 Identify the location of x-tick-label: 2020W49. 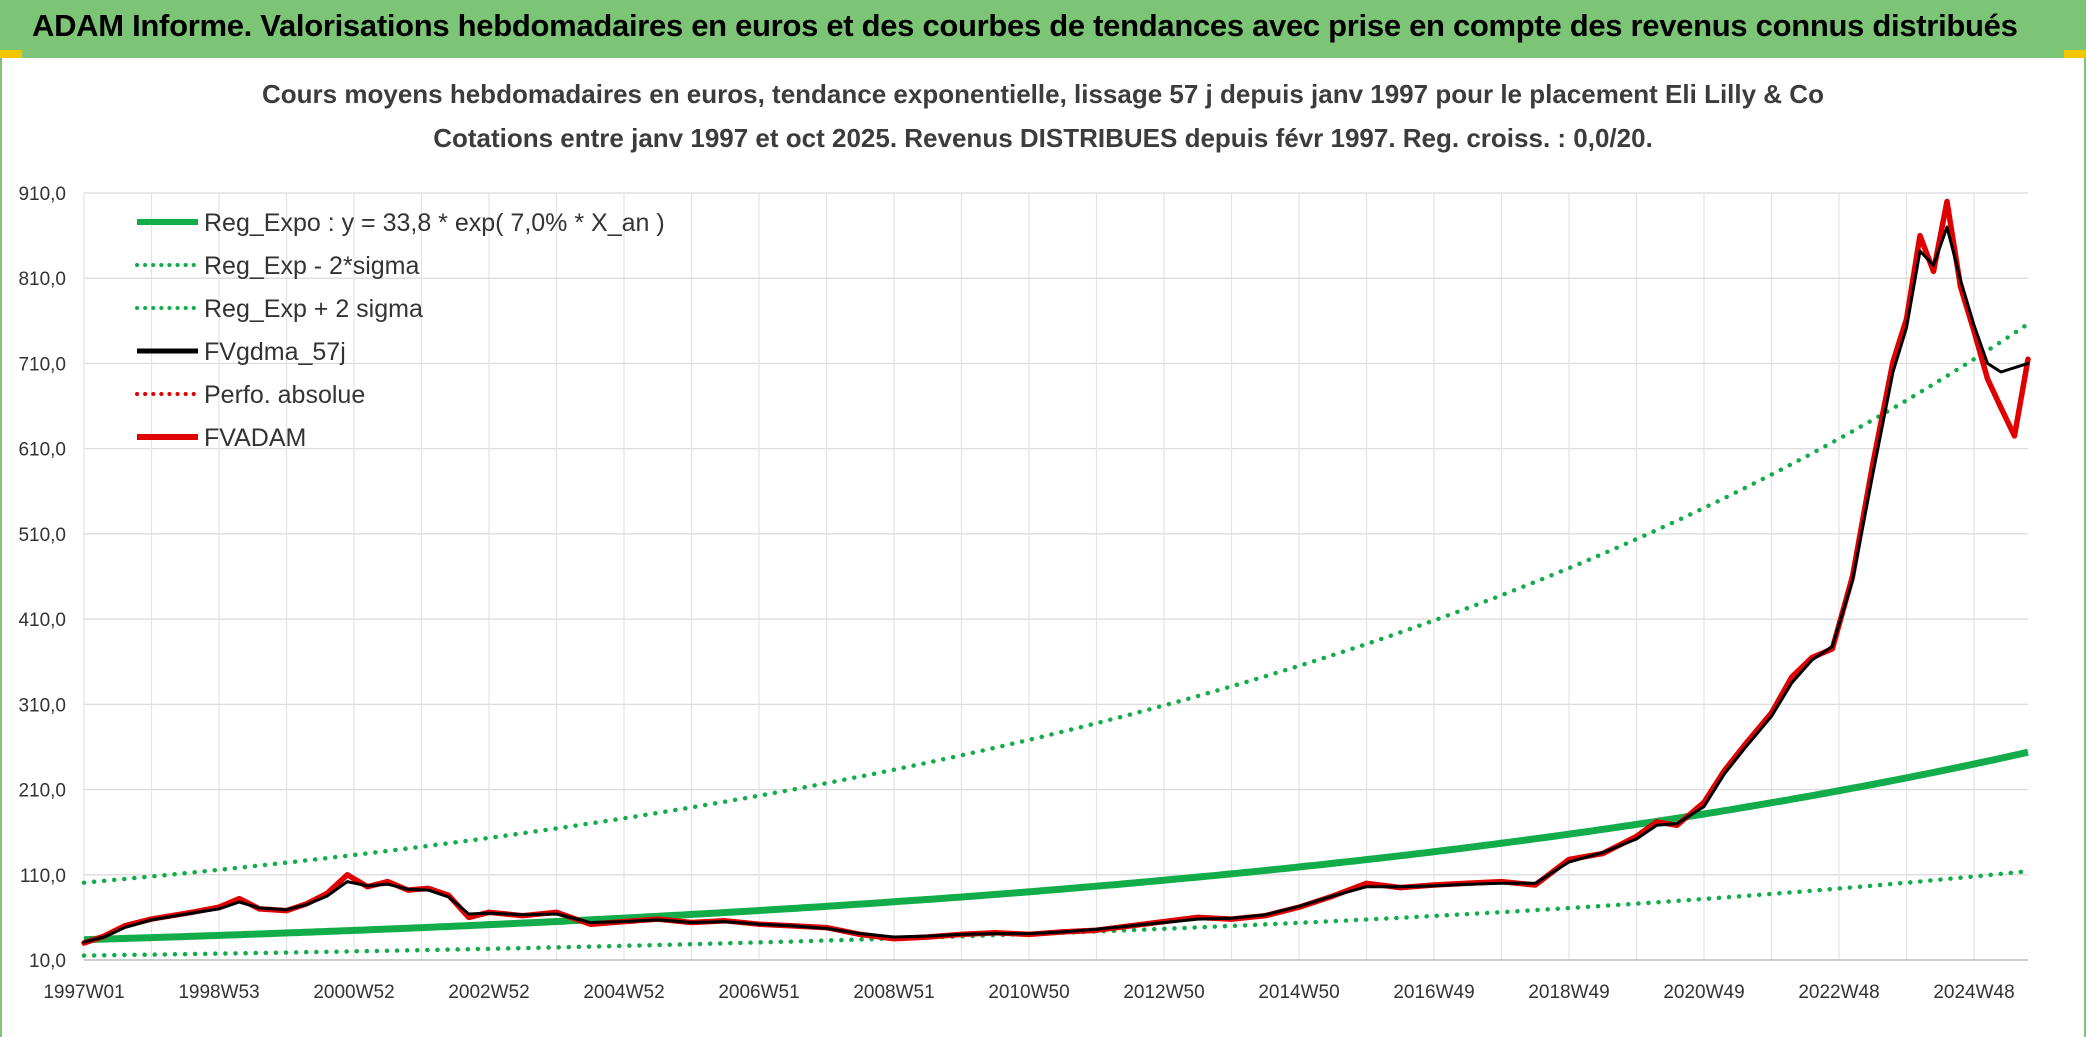
(1703, 992).